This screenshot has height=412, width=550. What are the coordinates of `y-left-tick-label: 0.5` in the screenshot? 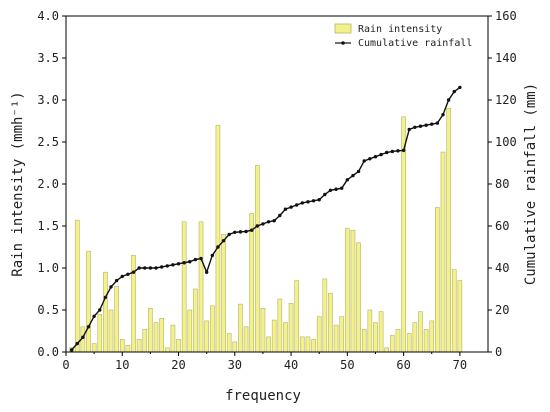 It's located at (48, 310).